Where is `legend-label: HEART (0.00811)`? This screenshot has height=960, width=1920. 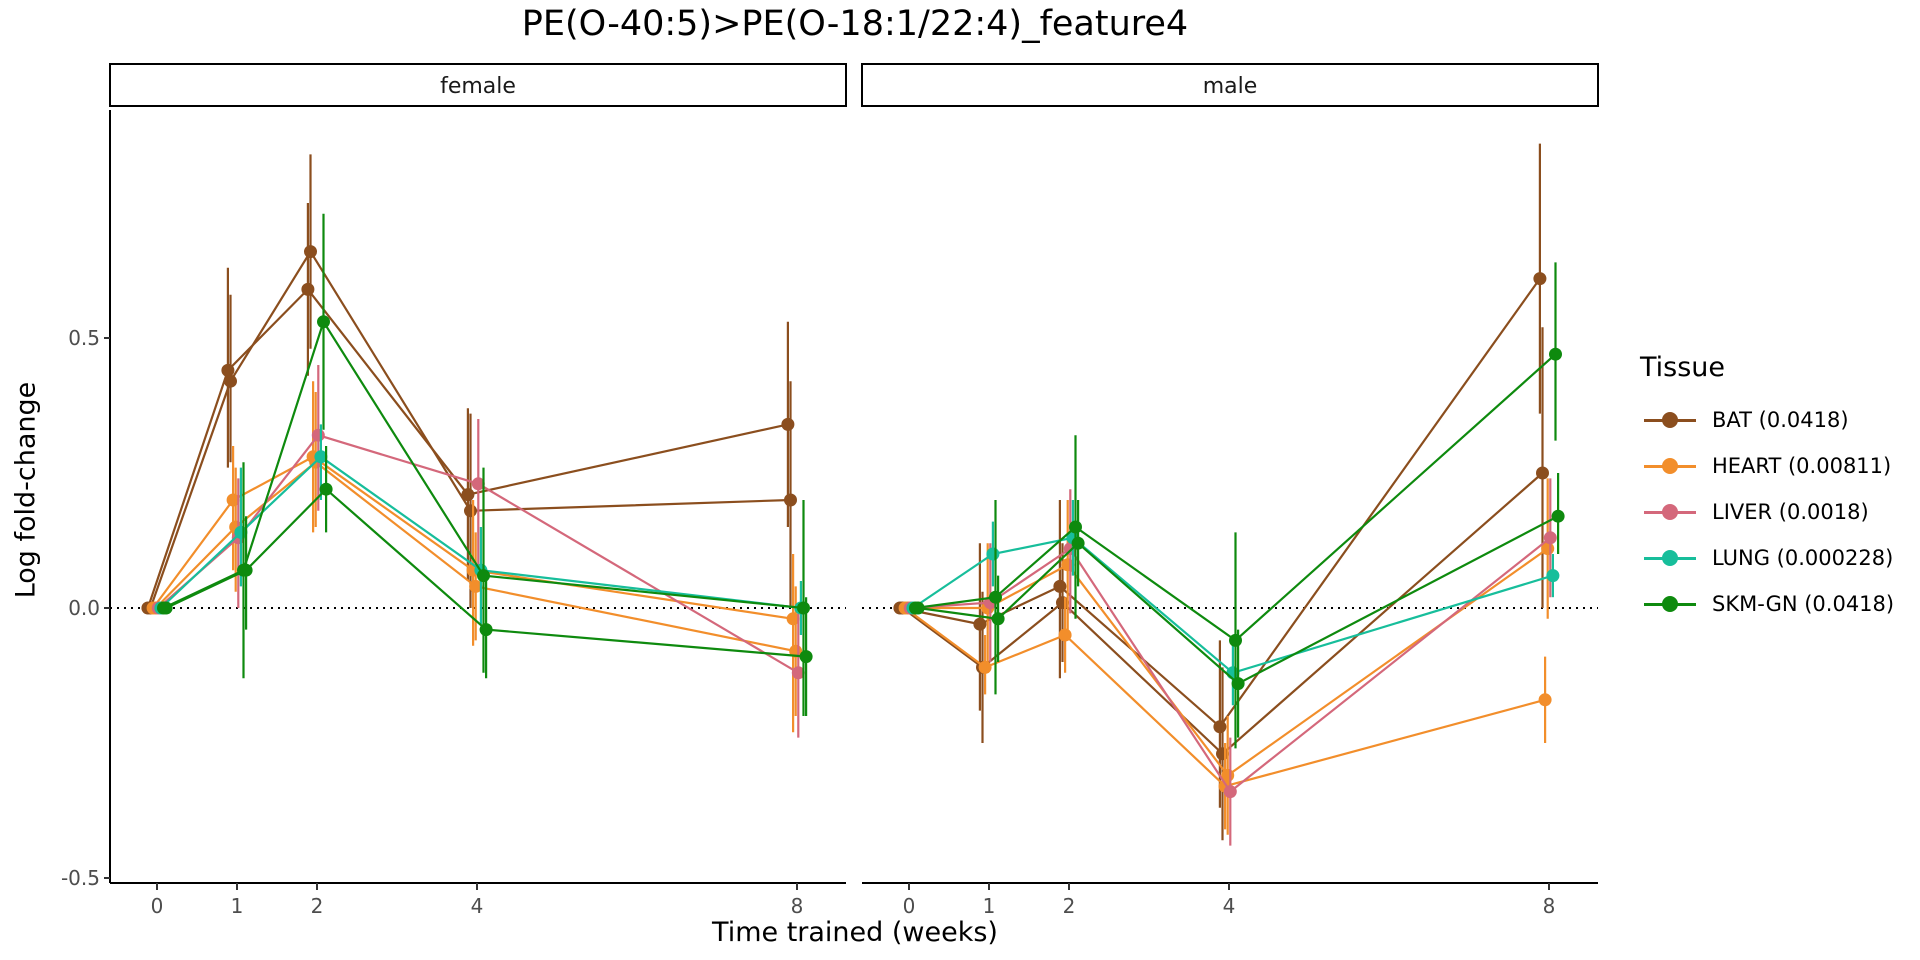 legend-label: HEART (0.00811) is located at coordinates (1802, 466).